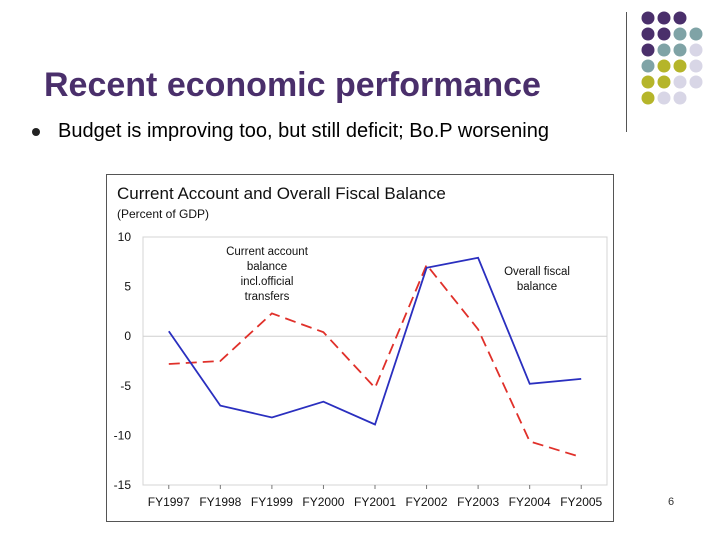 The height and width of the screenshot is (540, 720). Describe the element at coordinates (36, 131) in the screenshot. I see `bullet-dot-icon` at that location.